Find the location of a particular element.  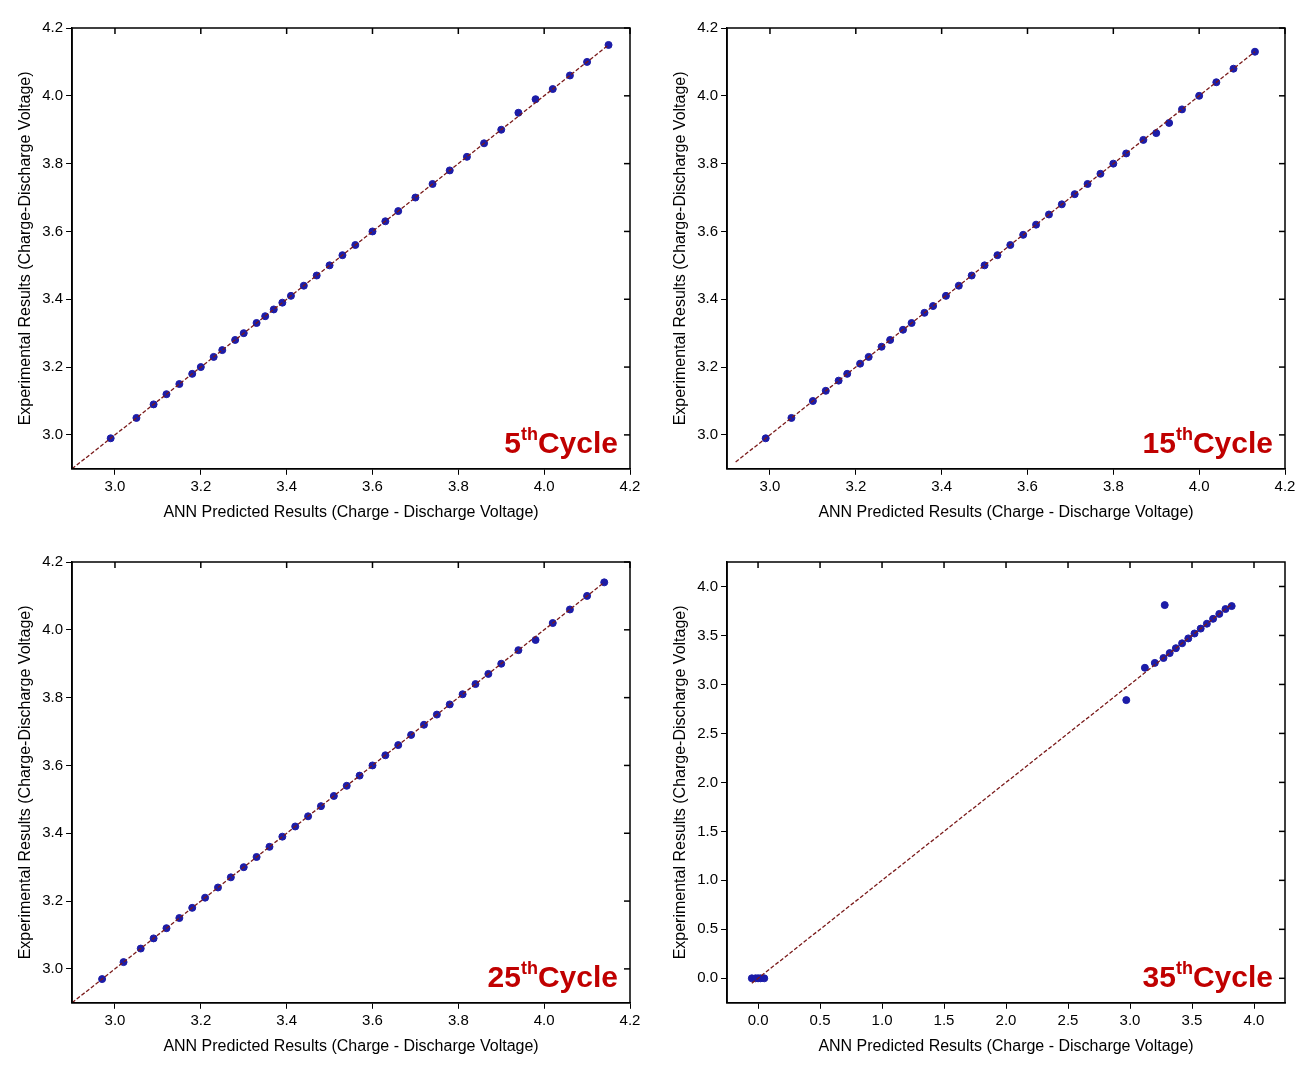

y-tick-label: 1.0 is located at coordinates (708, 879).